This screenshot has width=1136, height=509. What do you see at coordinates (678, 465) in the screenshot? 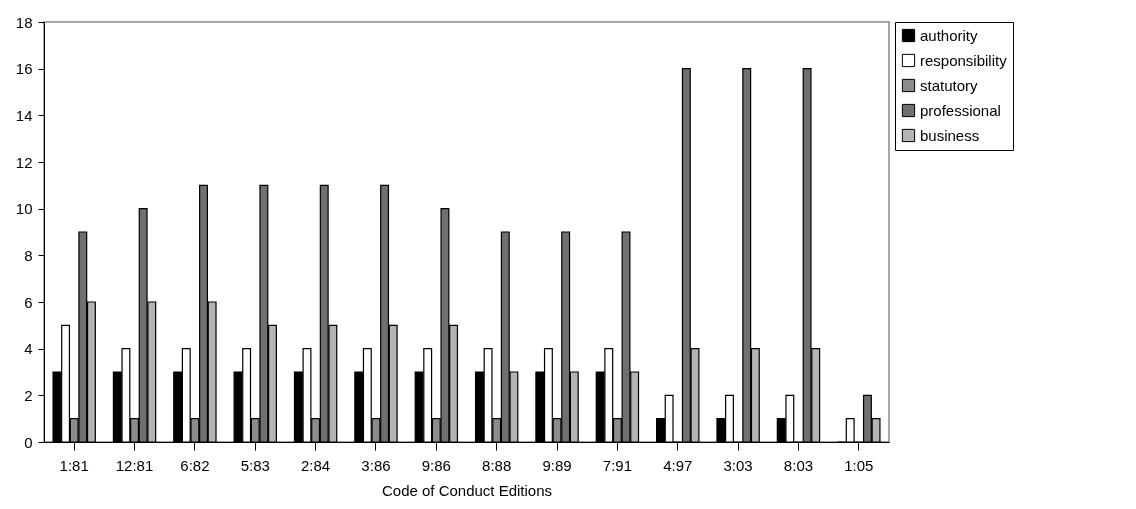
I see `x-tick-label: 4:97` at bounding box center [678, 465].